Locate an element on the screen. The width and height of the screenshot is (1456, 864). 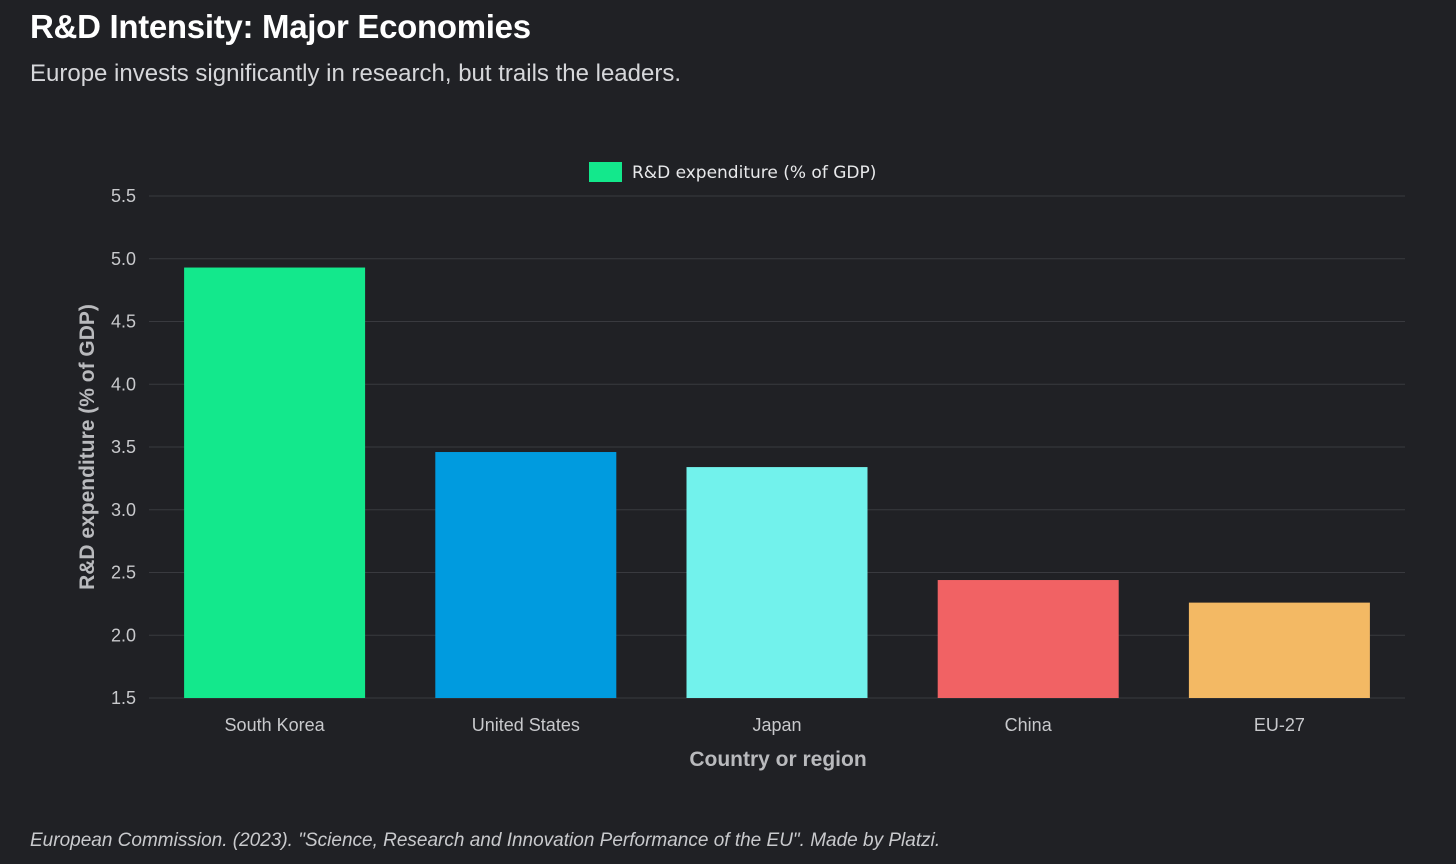
y-tick-label: 2.5 is located at coordinates (123, 573).